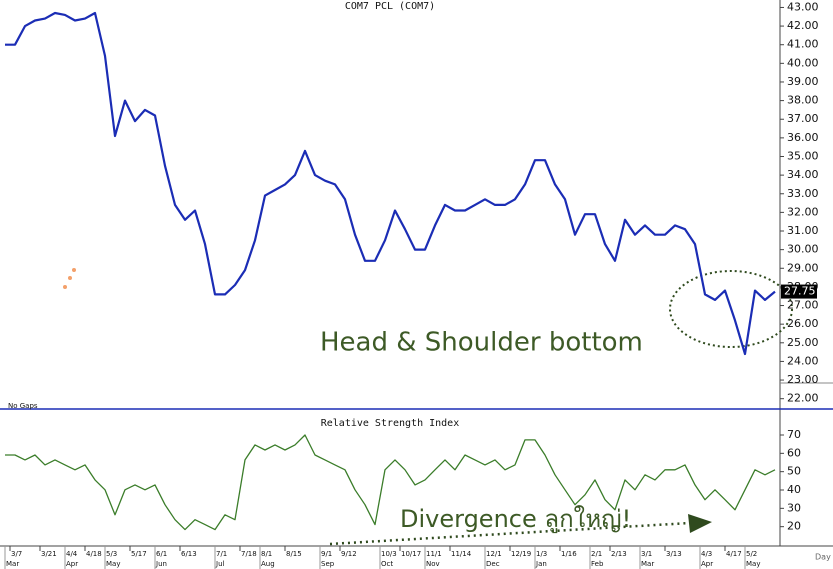 Image resolution: width=833 pixels, height=569 pixels. I want to click on x-tick-label: 2/1, so click(596, 554).